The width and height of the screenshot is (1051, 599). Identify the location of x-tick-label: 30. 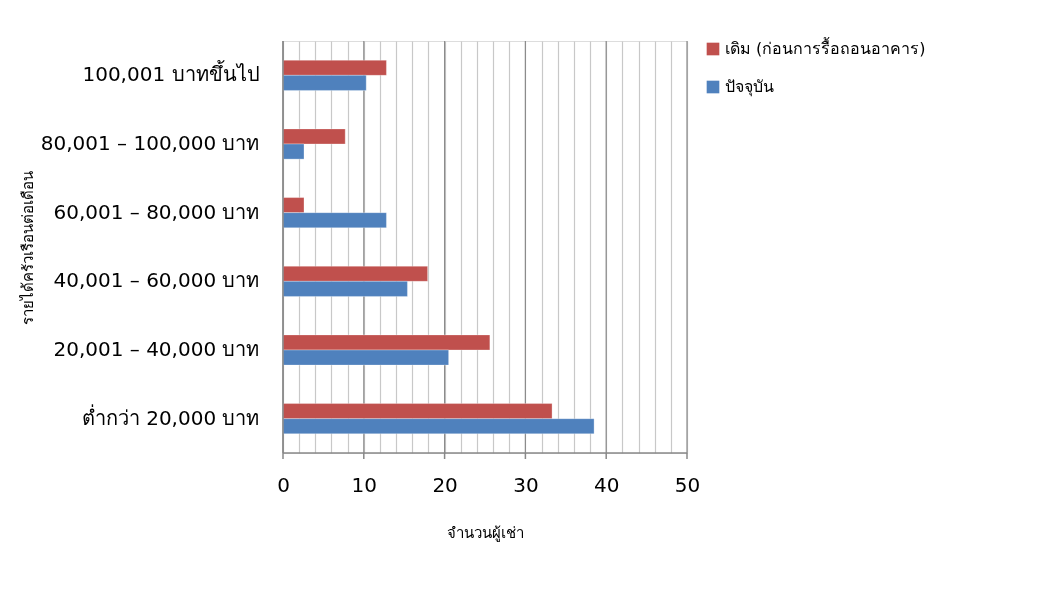
(526, 484).